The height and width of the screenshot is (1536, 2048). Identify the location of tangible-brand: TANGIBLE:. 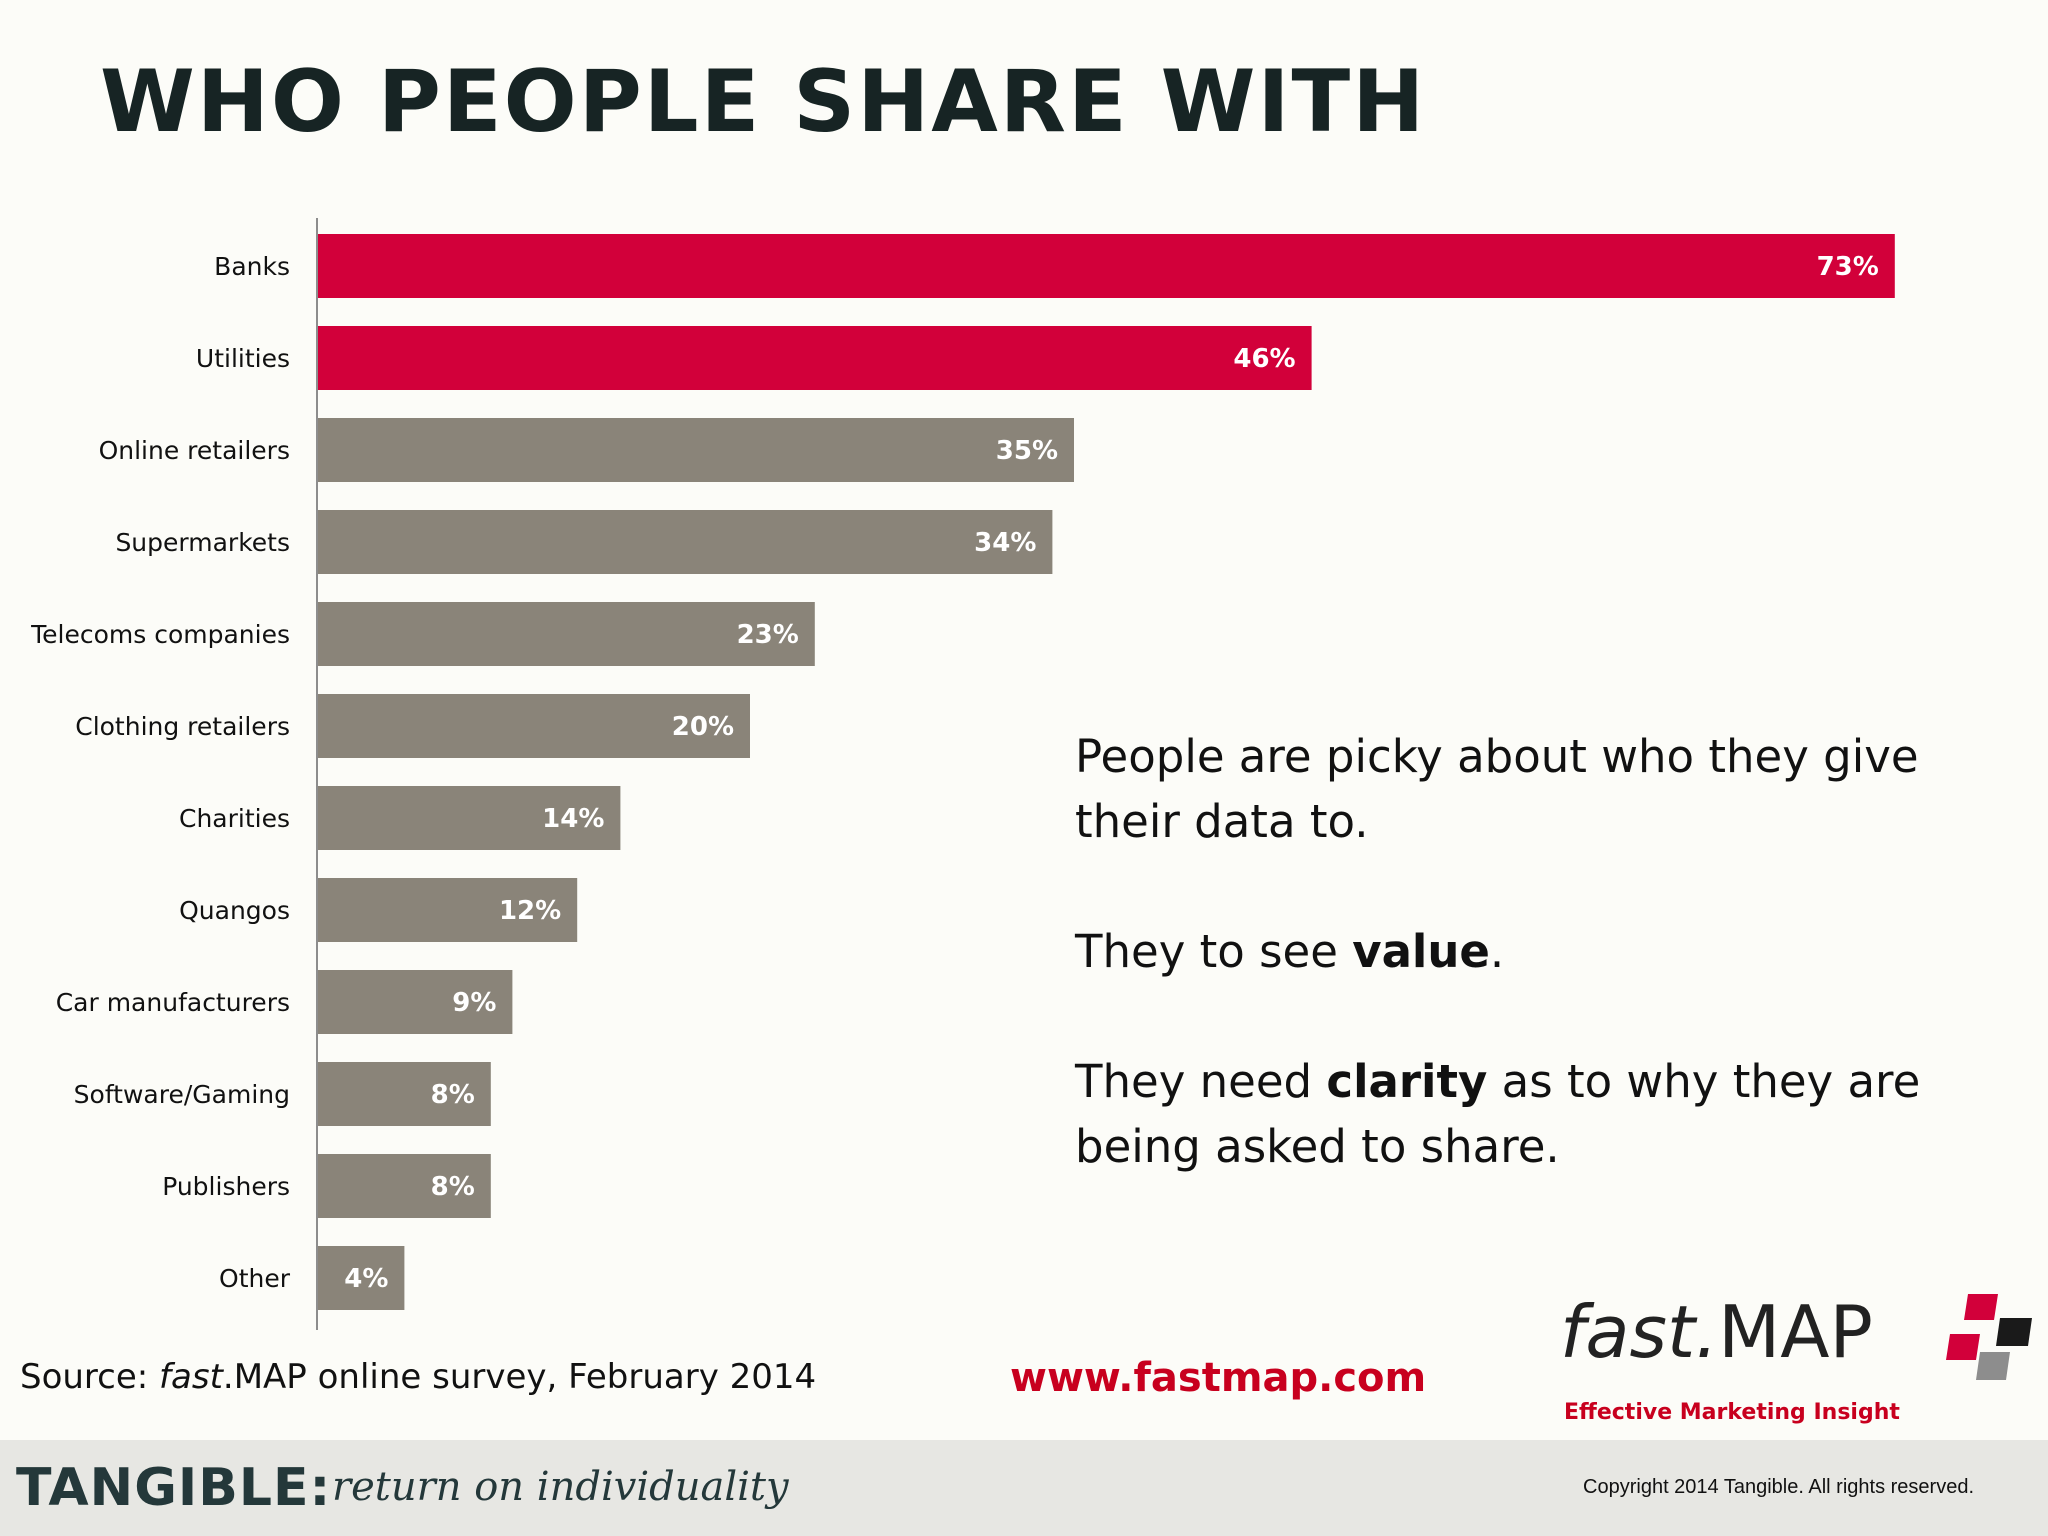
(174, 1488).